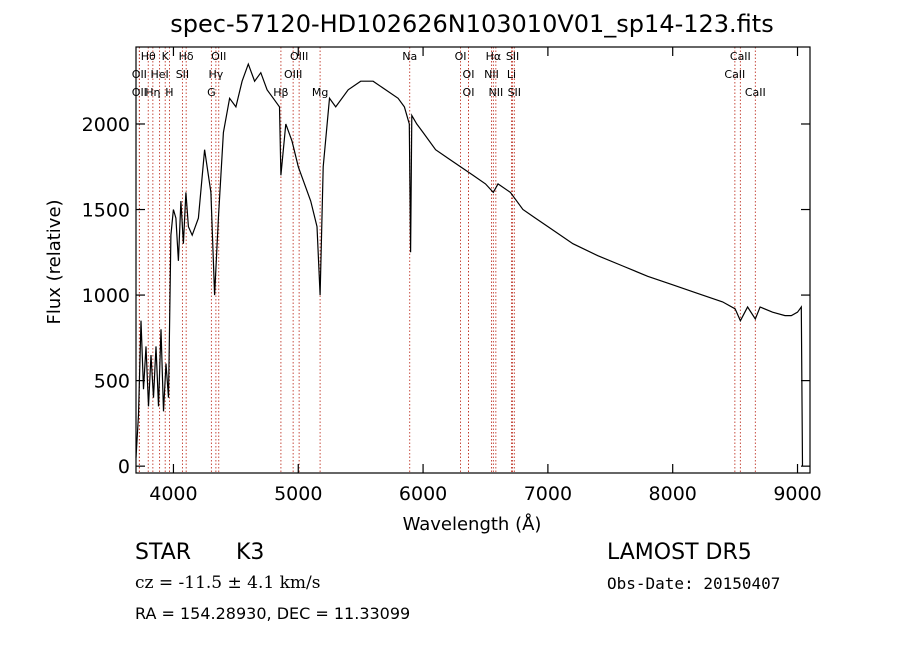 Image resolution: width=900 pixels, height=649 pixels. Describe the element at coordinates (250, 552) in the screenshot. I see `object-subclass: K3` at that location.